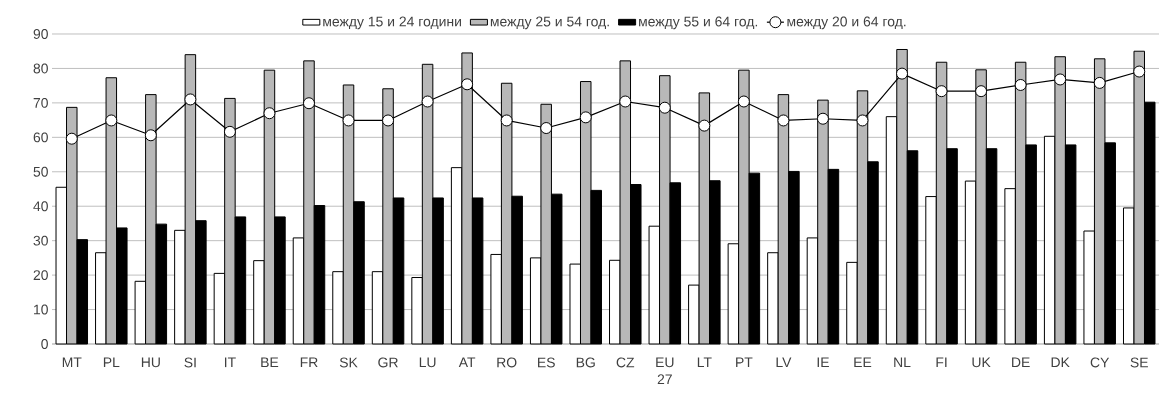  What do you see at coordinates (40, 68) in the screenshot?
I see `y-tick-label: 80` at bounding box center [40, 68].